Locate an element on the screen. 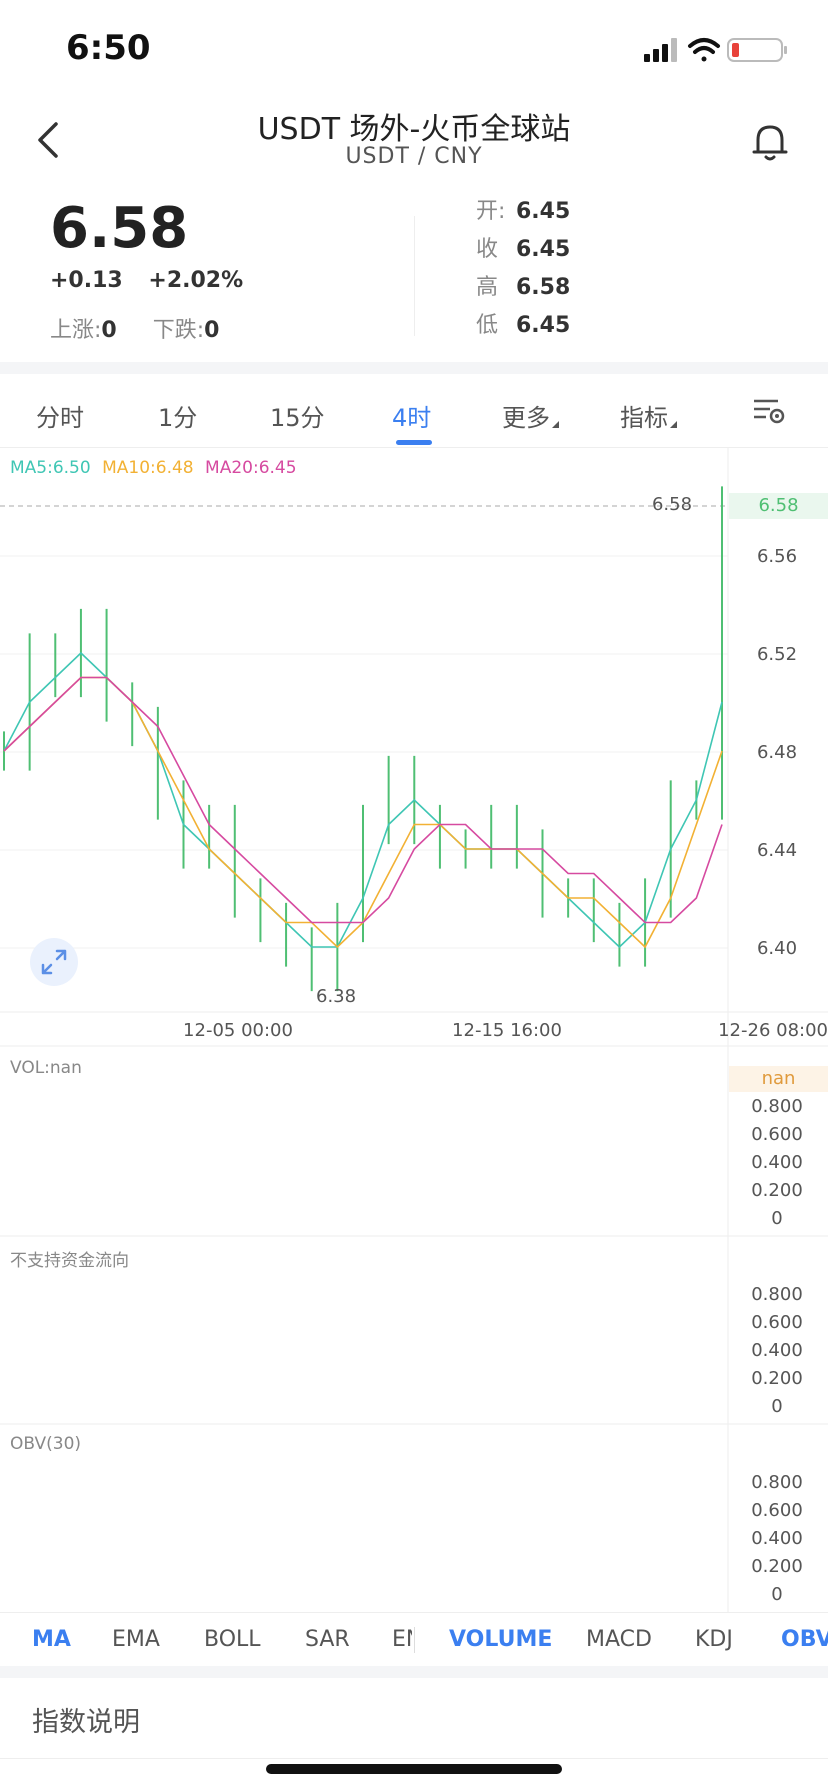  y-tick: 6.40 is located at coordinates (777, 948).